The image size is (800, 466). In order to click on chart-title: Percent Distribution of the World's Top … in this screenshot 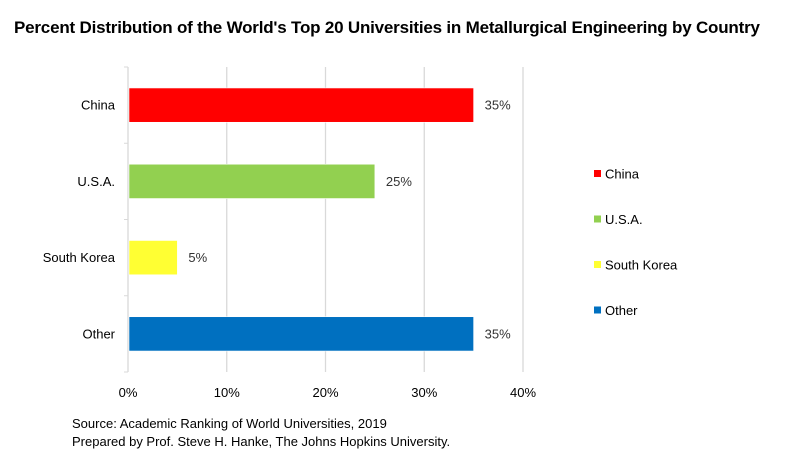, I will do `click(387, 27)`.